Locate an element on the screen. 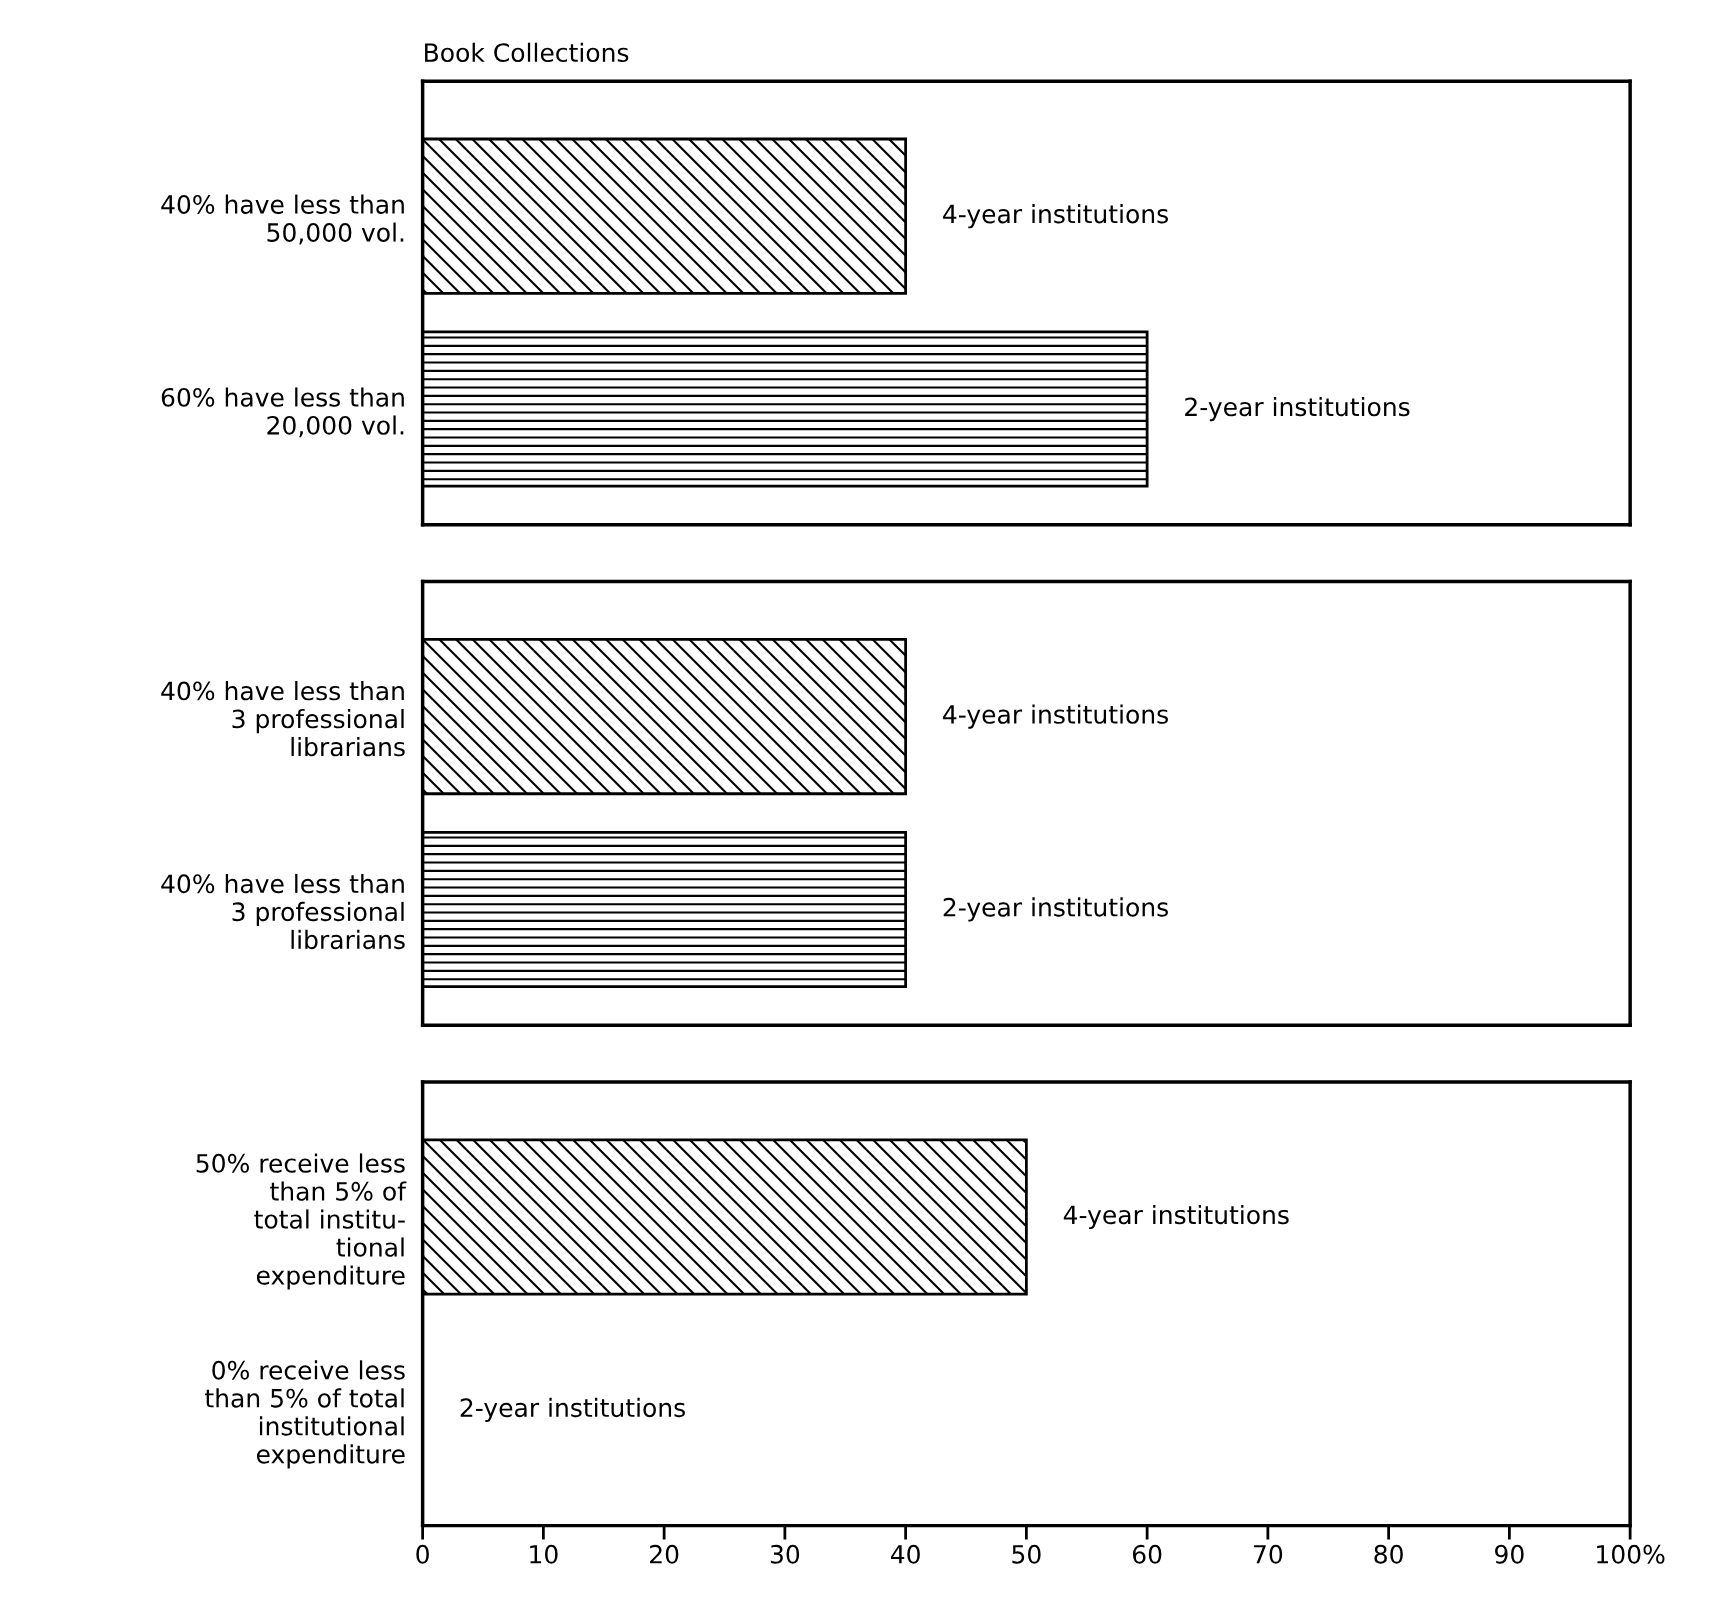  y-tick-label: 60% have less than 20,000 vol. is located at coordinates (282, 412).